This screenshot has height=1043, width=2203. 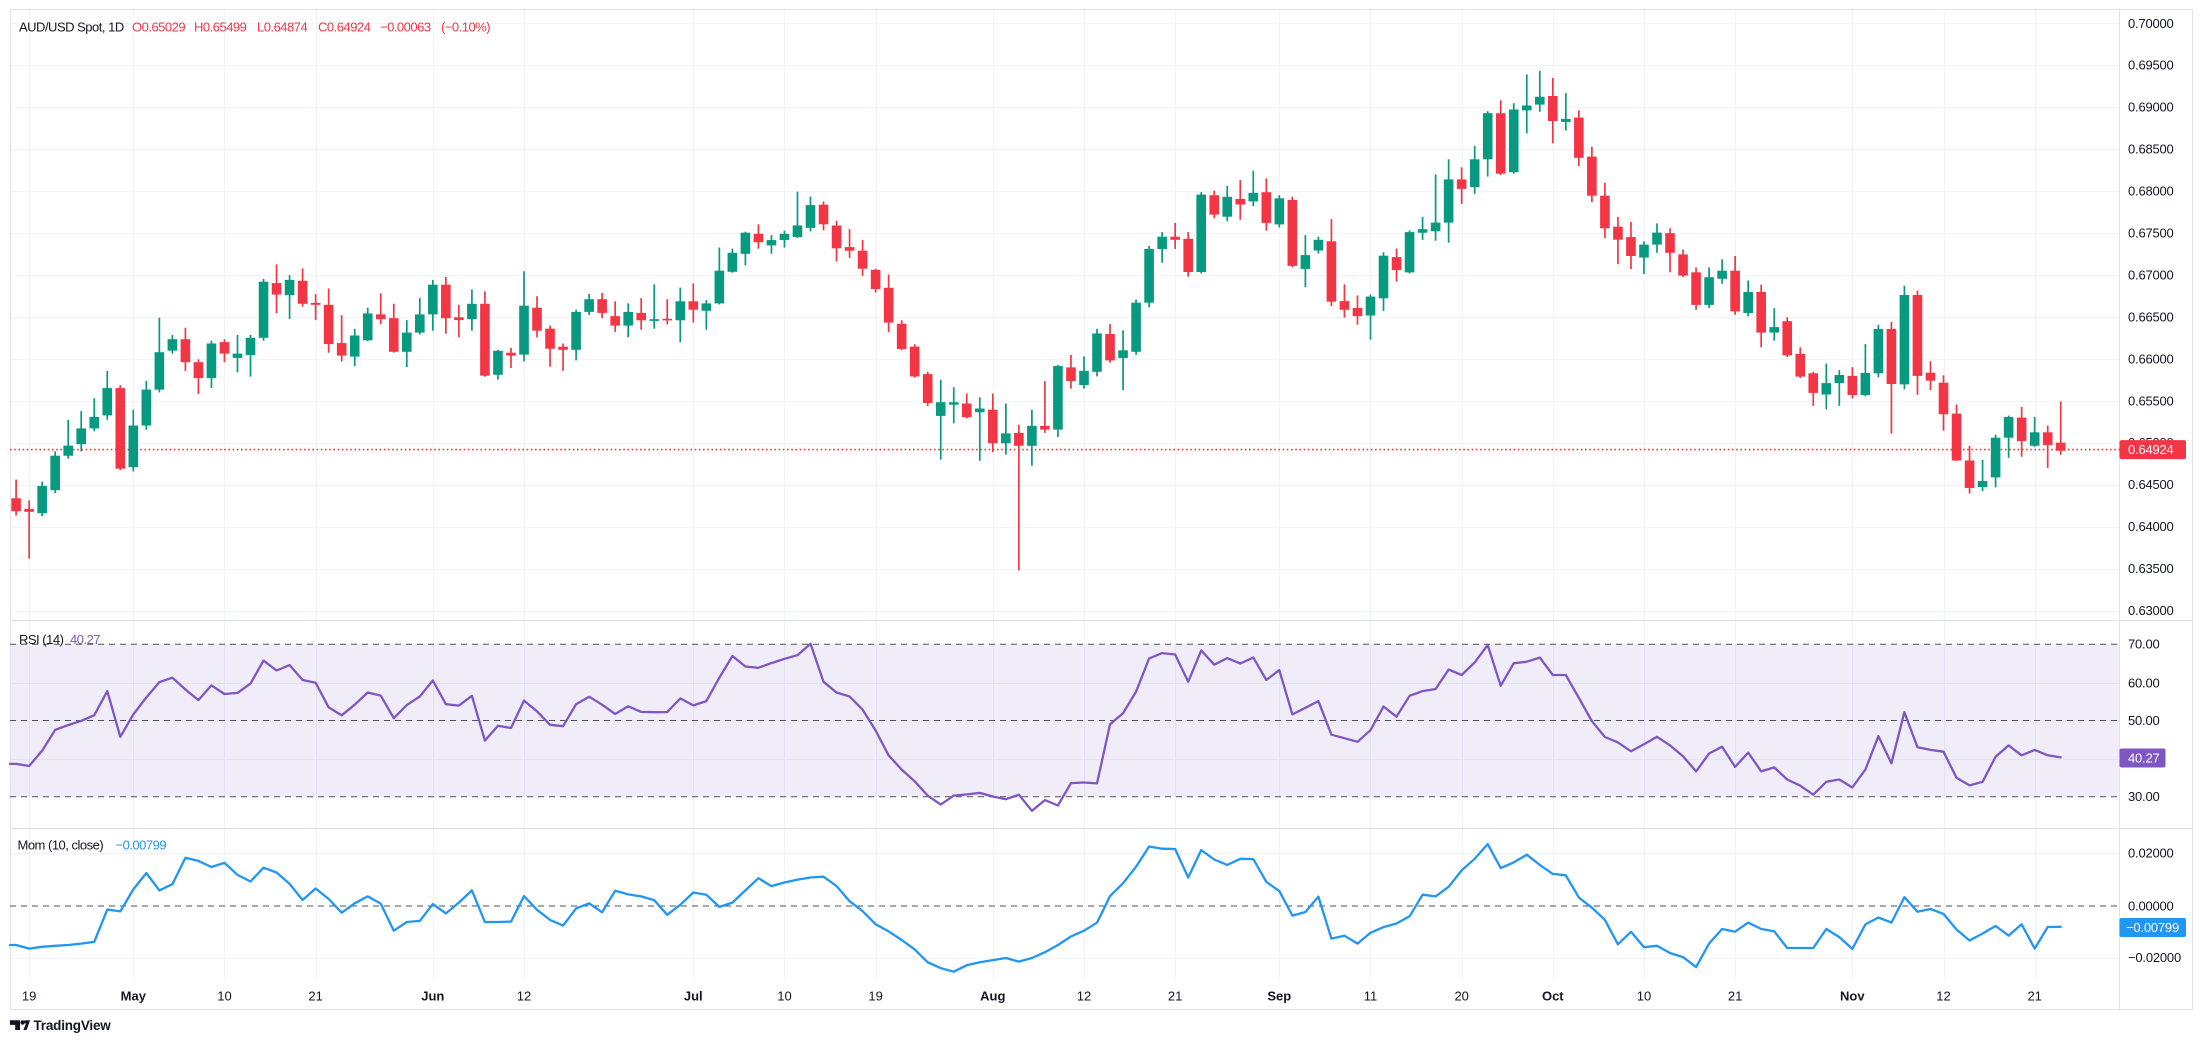 I want to click on svg-text: 0.65500, so click(x=2151, y=400).